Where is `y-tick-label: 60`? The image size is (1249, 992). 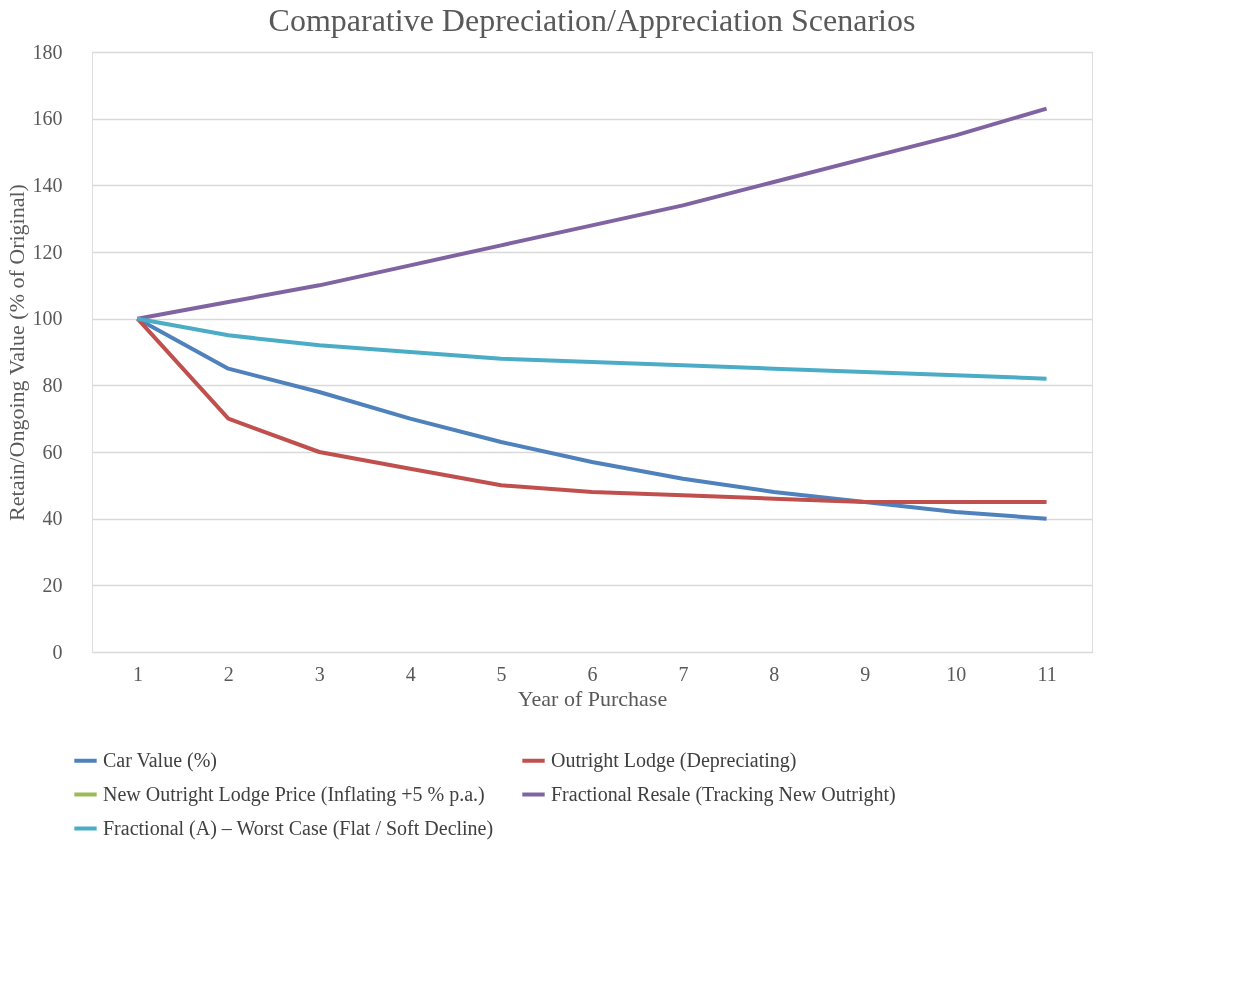 y-tick-label: 60 is located at coordinates (52, 451).